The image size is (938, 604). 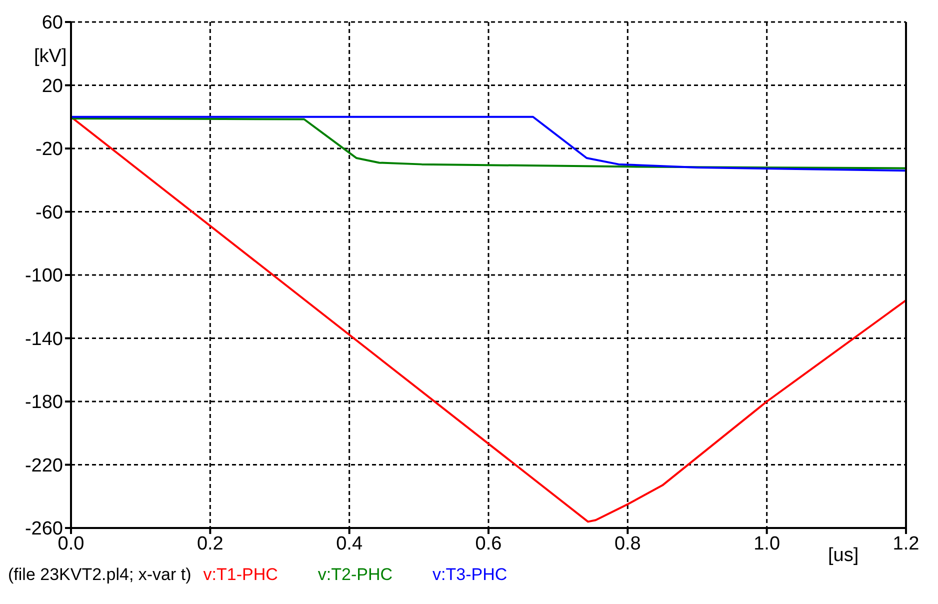 What do you see at coordinates (906, 543) in the screenshot?
I see `x-tick-label: 1.2` at bounding box center [906, 543].